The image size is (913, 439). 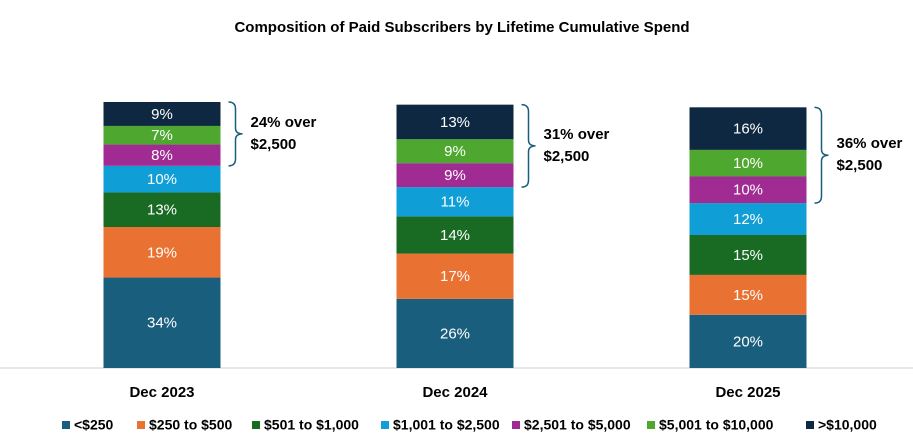 What do you see at coordinates (446, 425) in the screenshot?
I see `legend-label: $1,001 to $2,500` at bounding box center [446, 425].